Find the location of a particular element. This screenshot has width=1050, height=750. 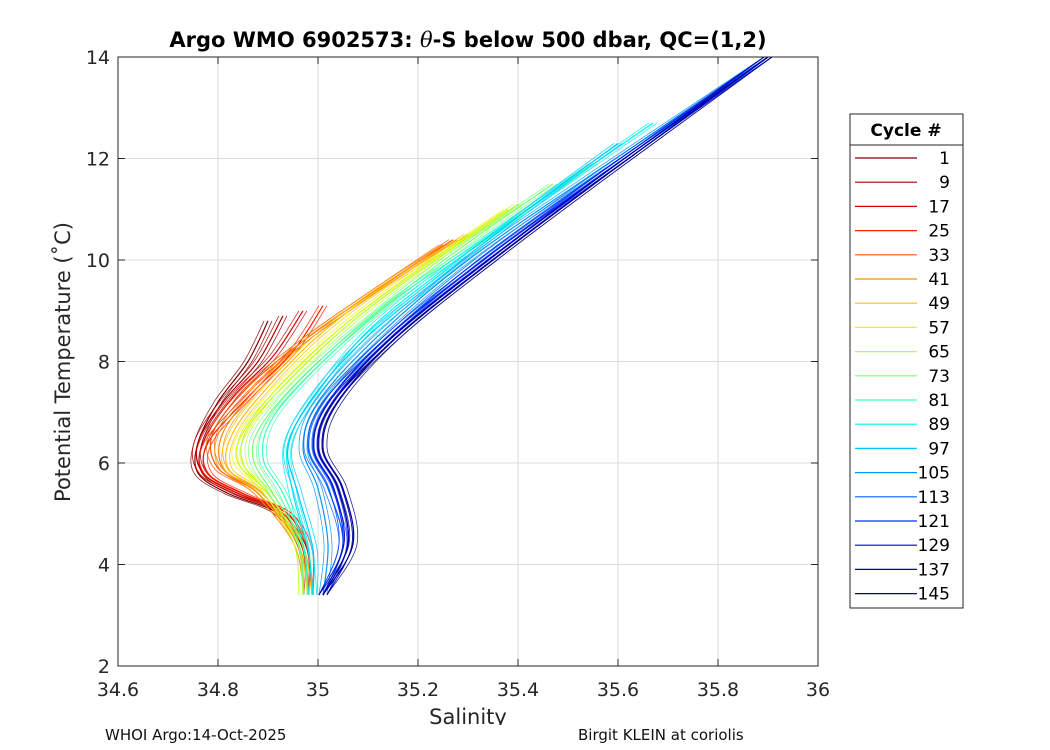

x-tick-label: 34.6 is located at coordinates (118, 690).